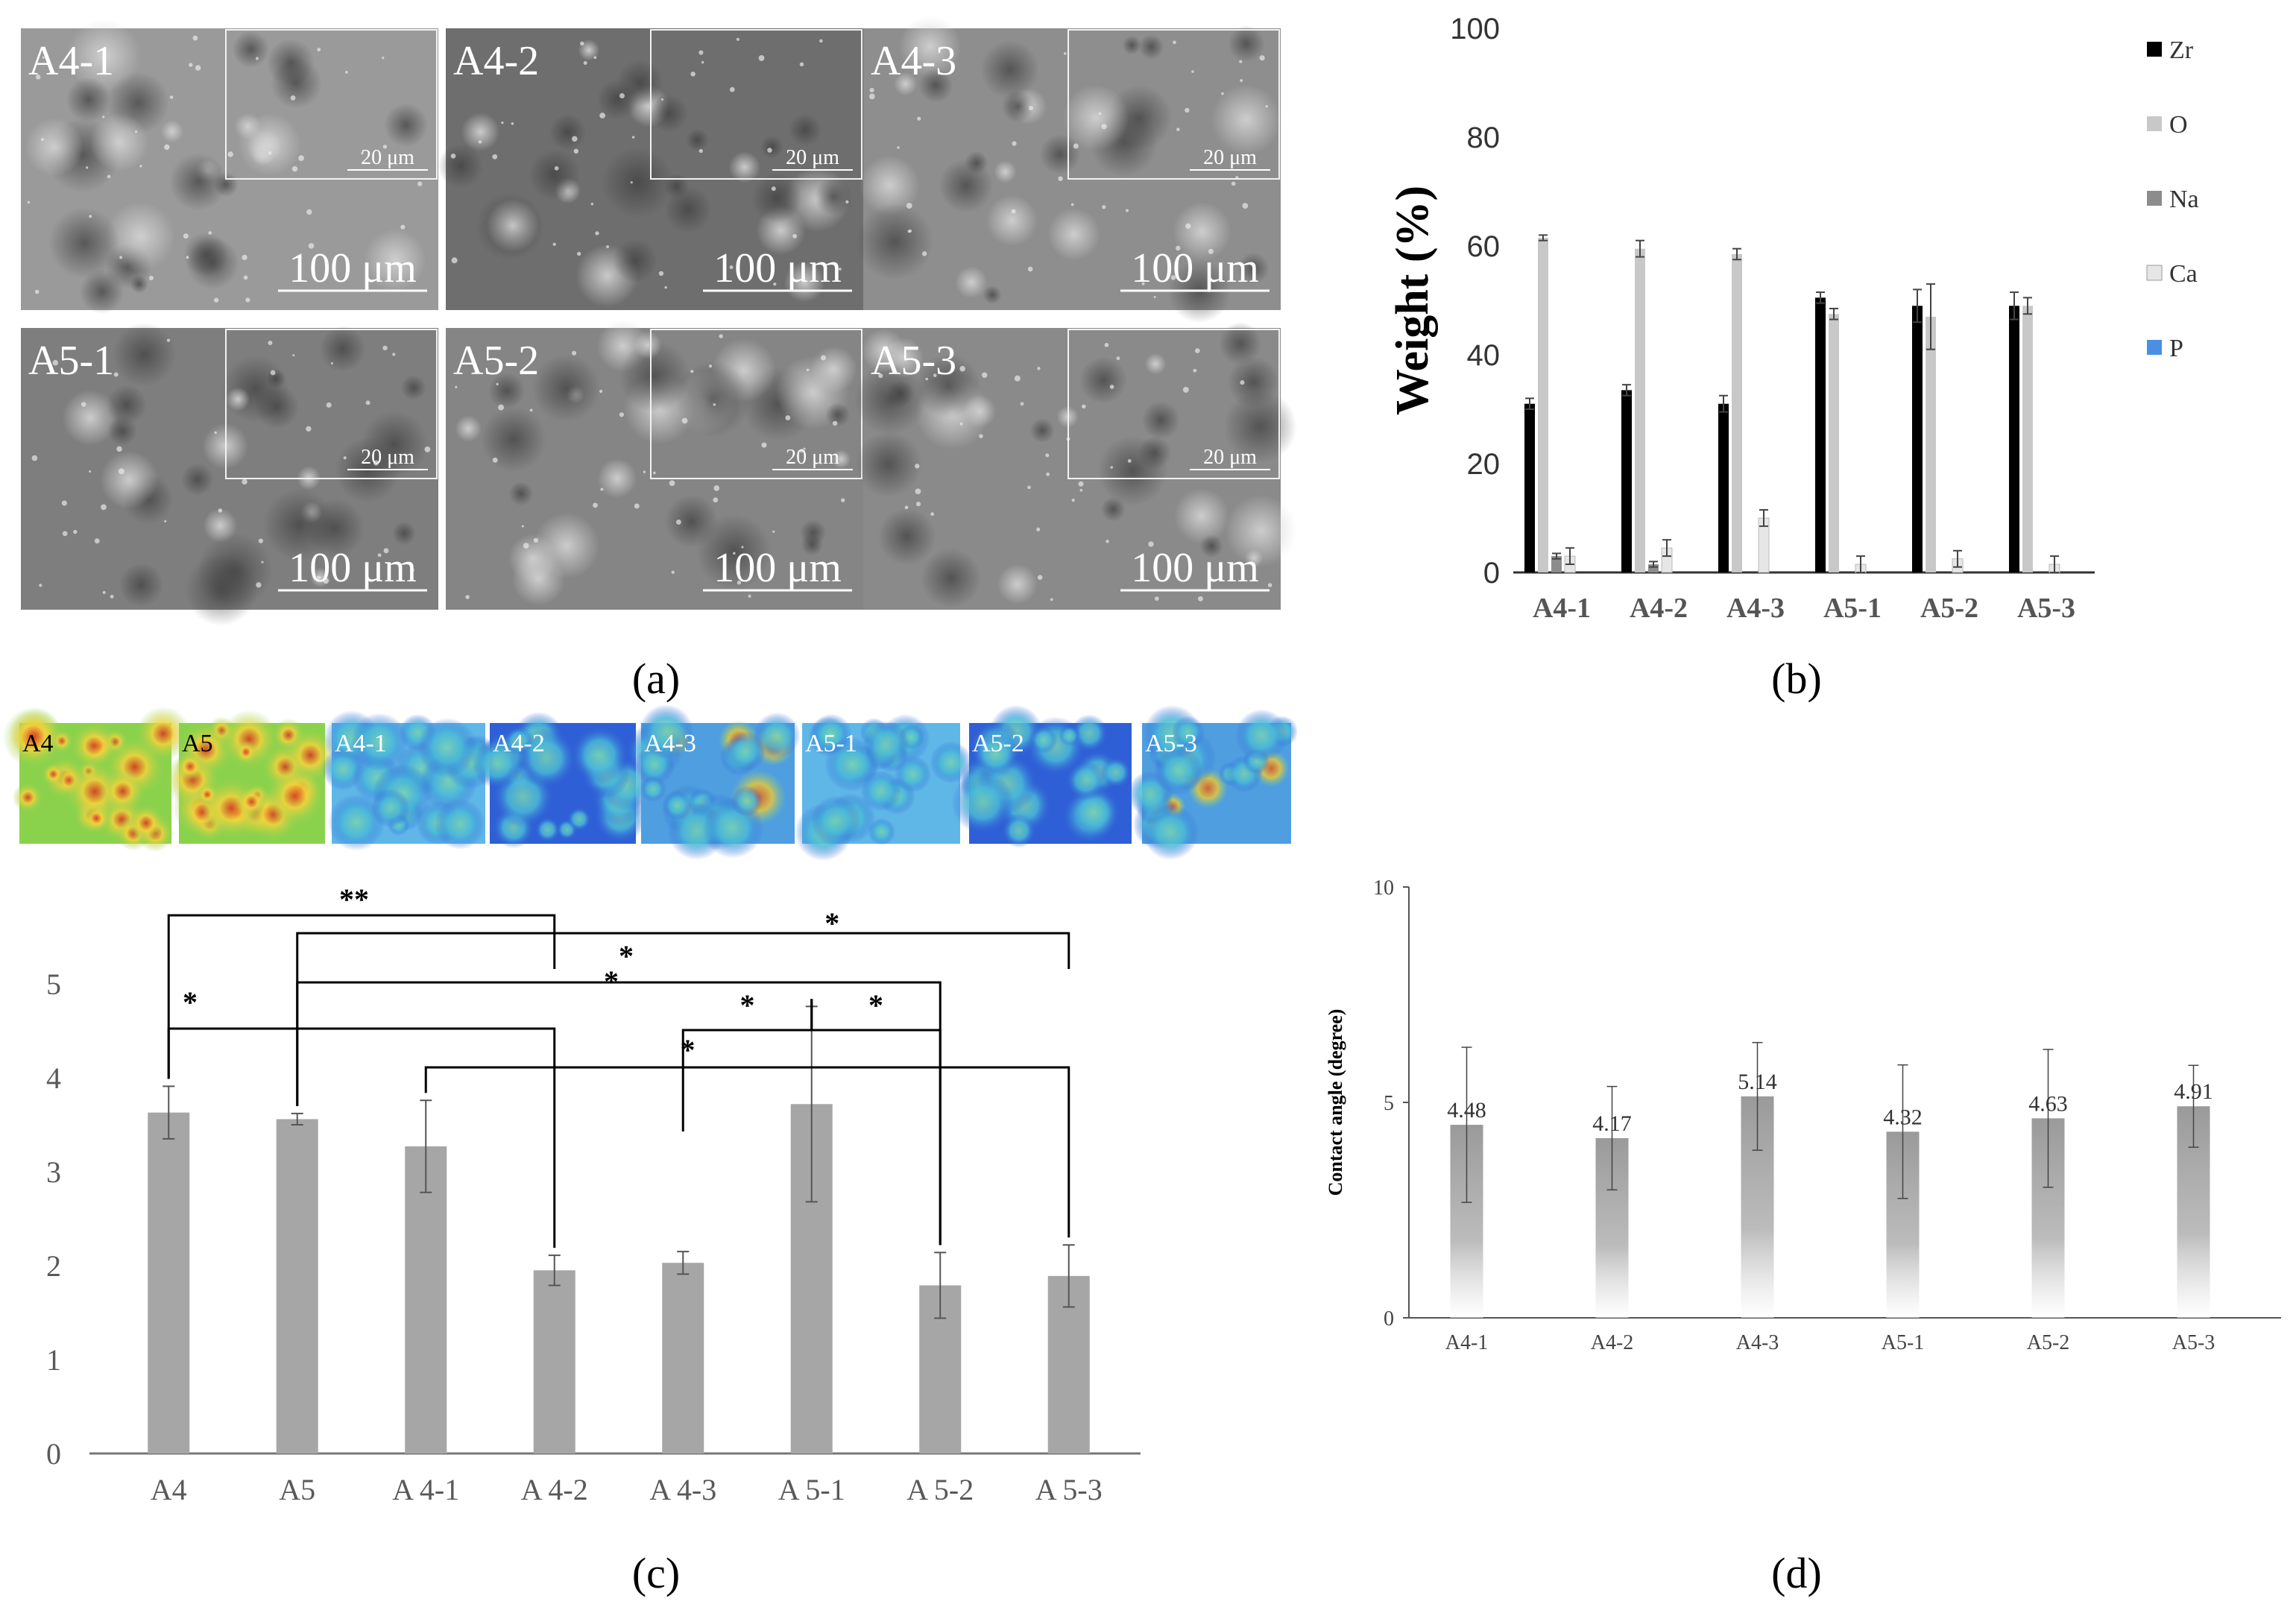 The width and height of the screenshot is (2296, 1610). What do you see at coordinates (230, 474) in the screenshot?
I see `sem-panel: 20 μm 100 μm A5-1` at bounding box center [230, 474].